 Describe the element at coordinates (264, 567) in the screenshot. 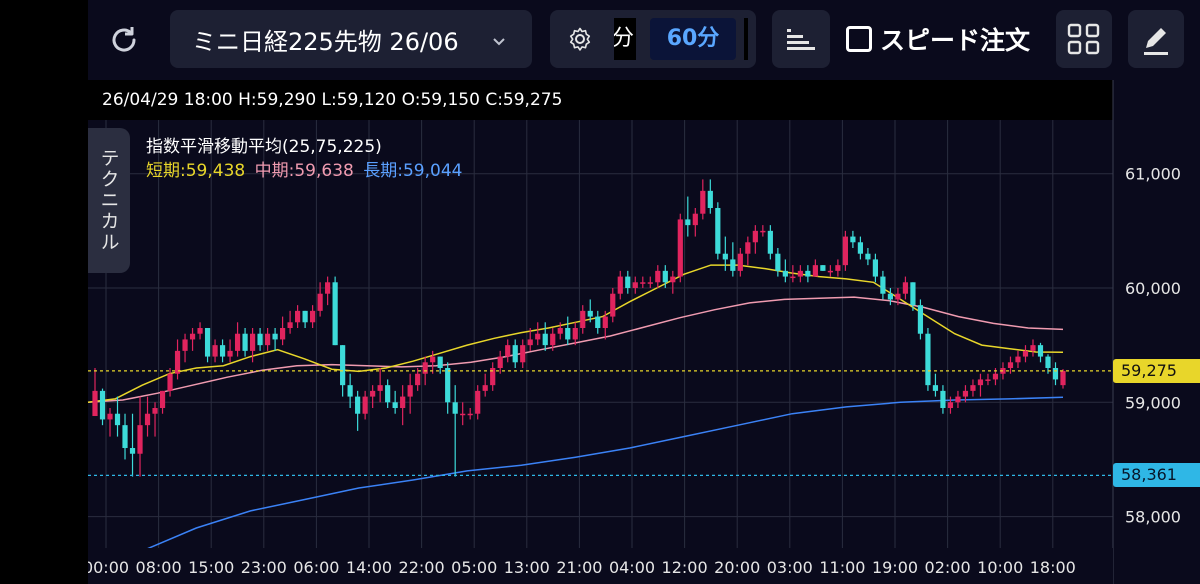

I see `x-tick-label: 23:00` at that location.